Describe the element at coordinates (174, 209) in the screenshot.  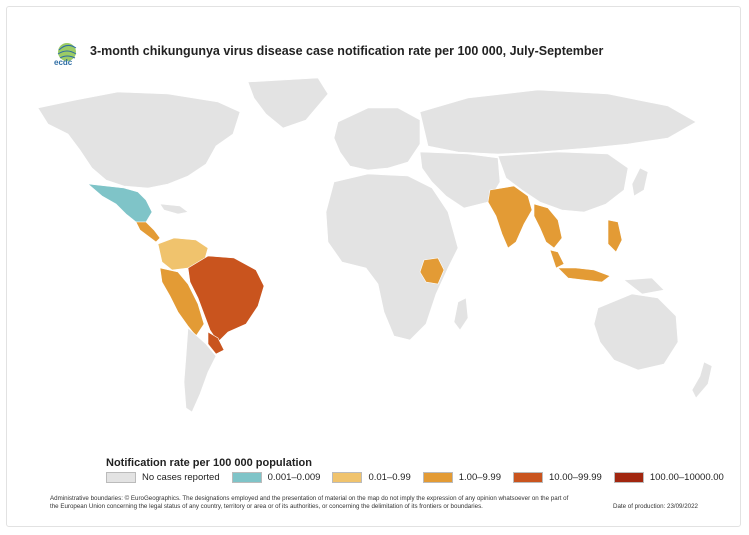
I see `caribbean` at that location.